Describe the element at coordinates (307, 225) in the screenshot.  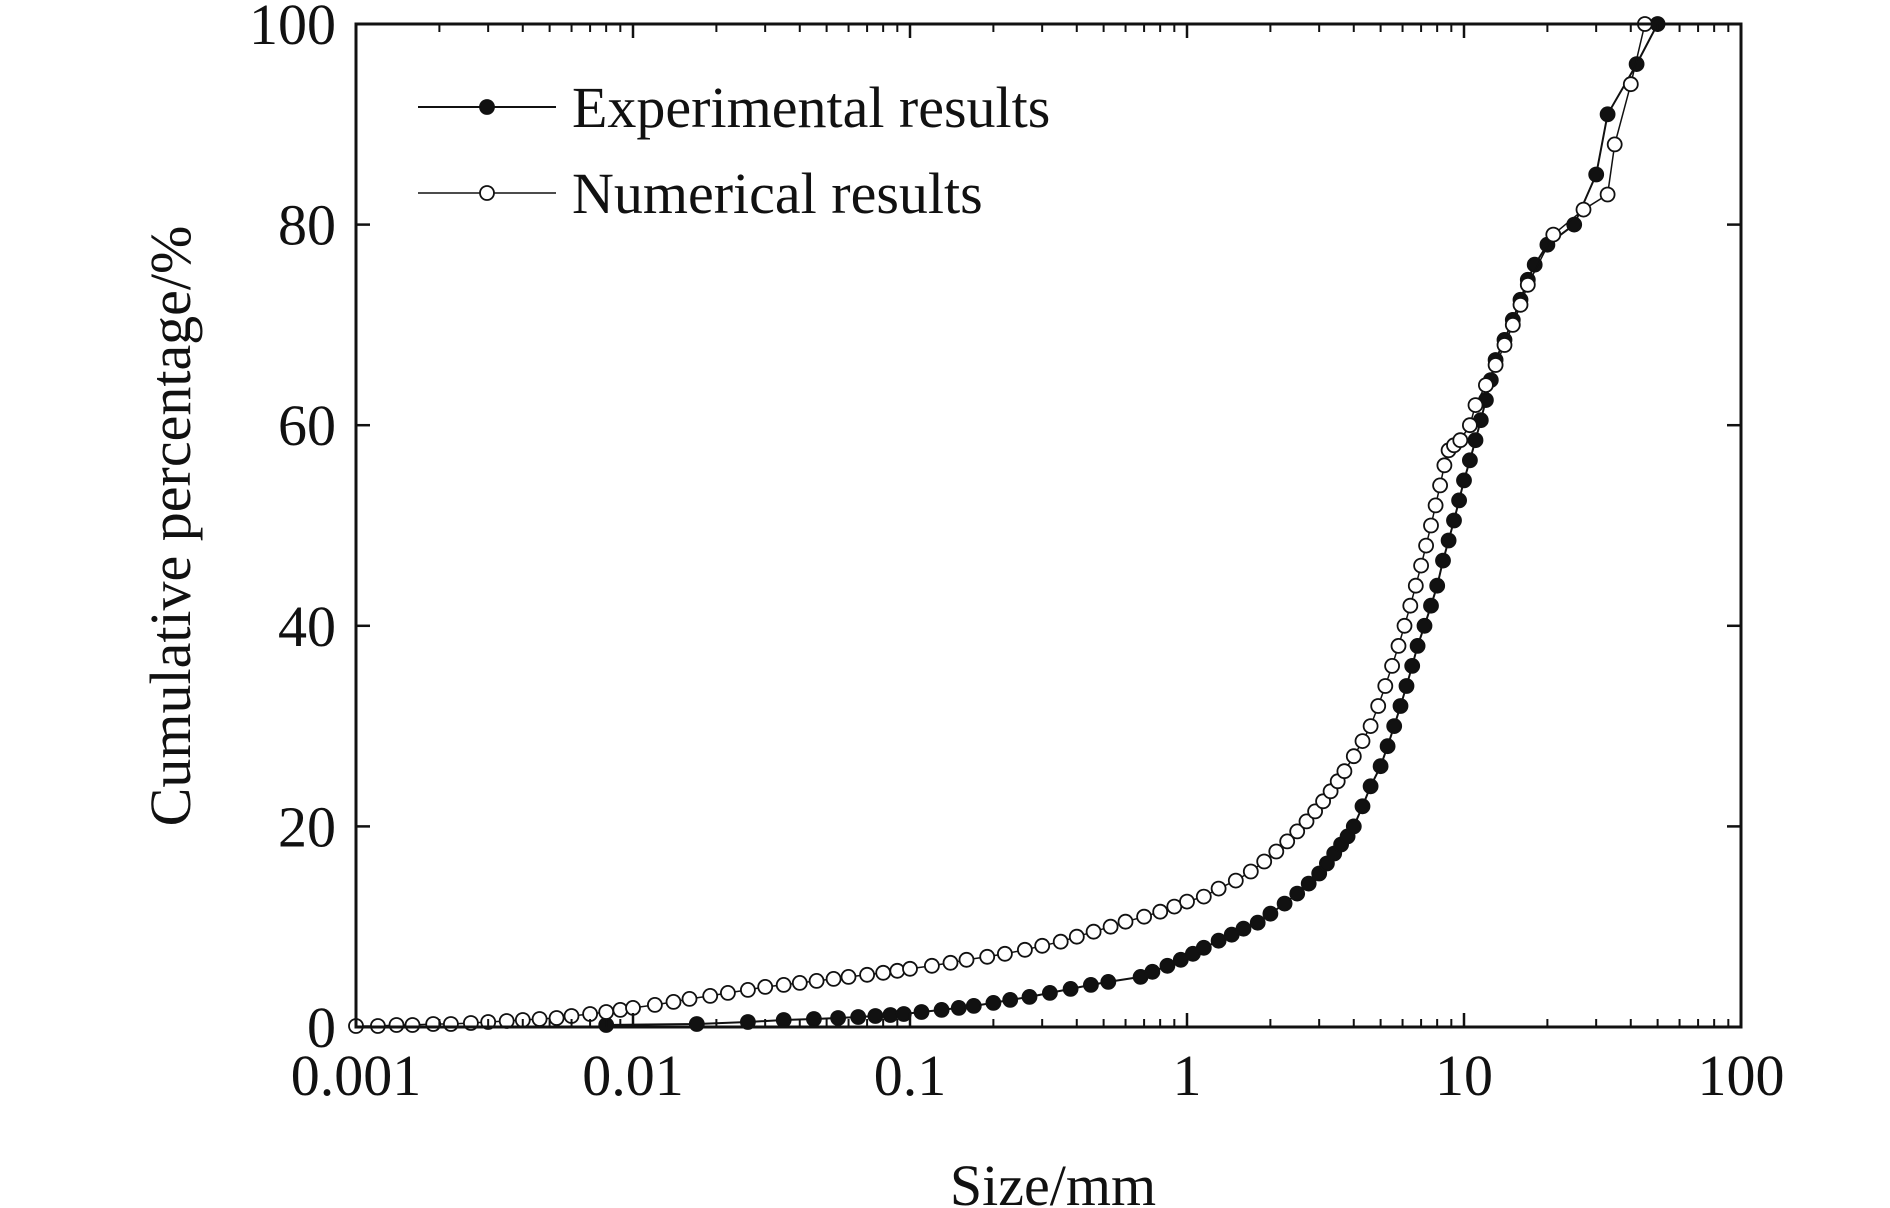
I see `y-tick-label: 80` at that location.